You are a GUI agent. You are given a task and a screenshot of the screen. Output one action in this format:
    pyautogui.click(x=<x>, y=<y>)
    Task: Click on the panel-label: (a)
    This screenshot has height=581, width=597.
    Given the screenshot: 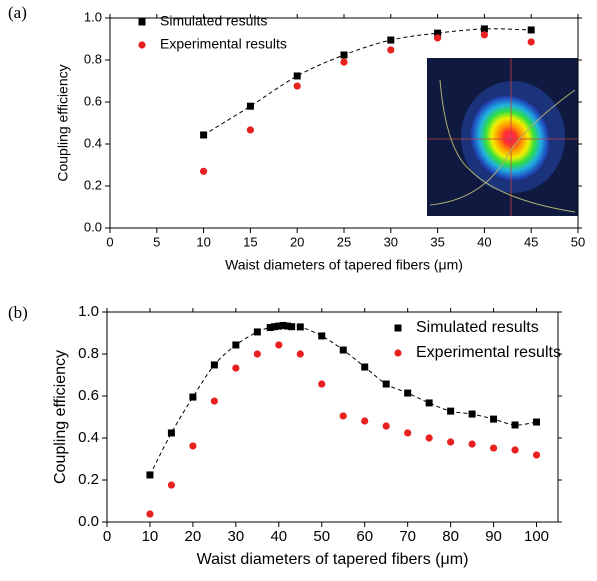 What is the action you would take?
    pyautogui.click(x=17, y=12)
    